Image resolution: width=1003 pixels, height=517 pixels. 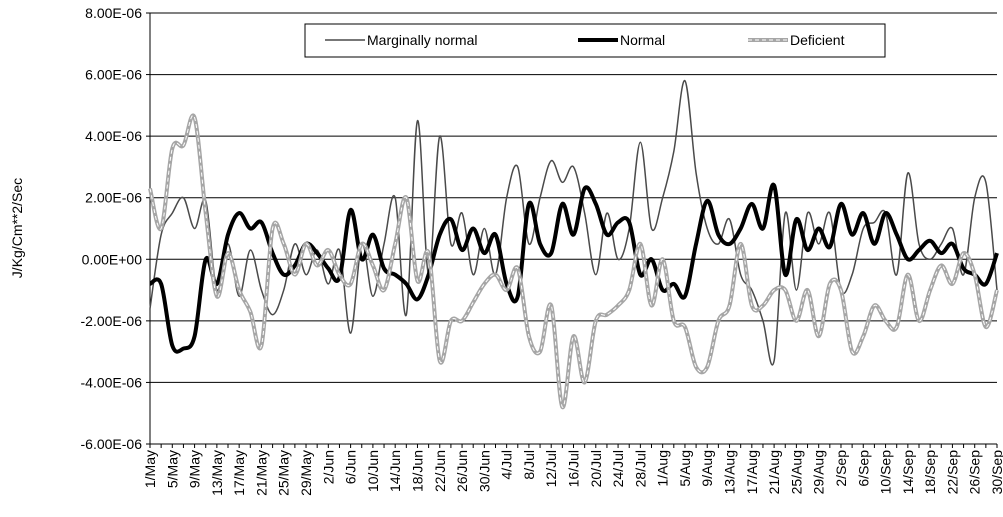 I want to click on legend-label: Marginally normal, so click(x=422, y=40).